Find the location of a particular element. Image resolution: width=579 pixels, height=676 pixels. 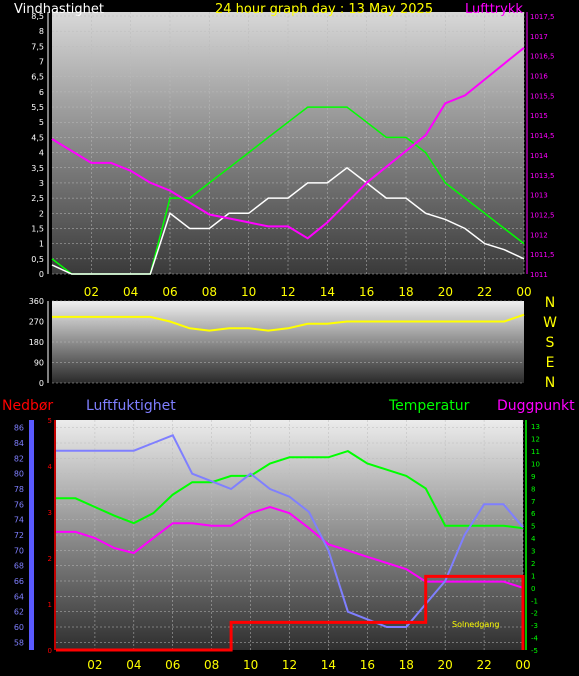

wind-tick-label: 8,5 is located at coordinates (37, 16).